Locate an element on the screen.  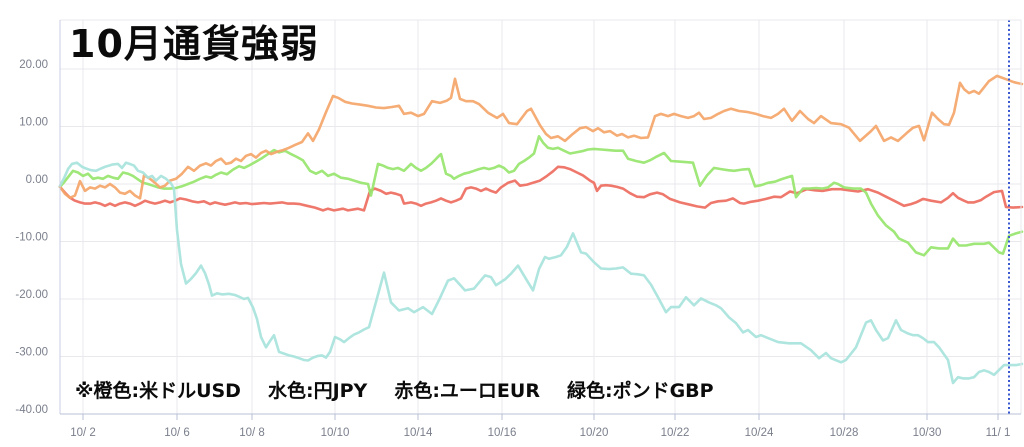
y-axis-label: -40.00 is located at coordinates (31, 410).